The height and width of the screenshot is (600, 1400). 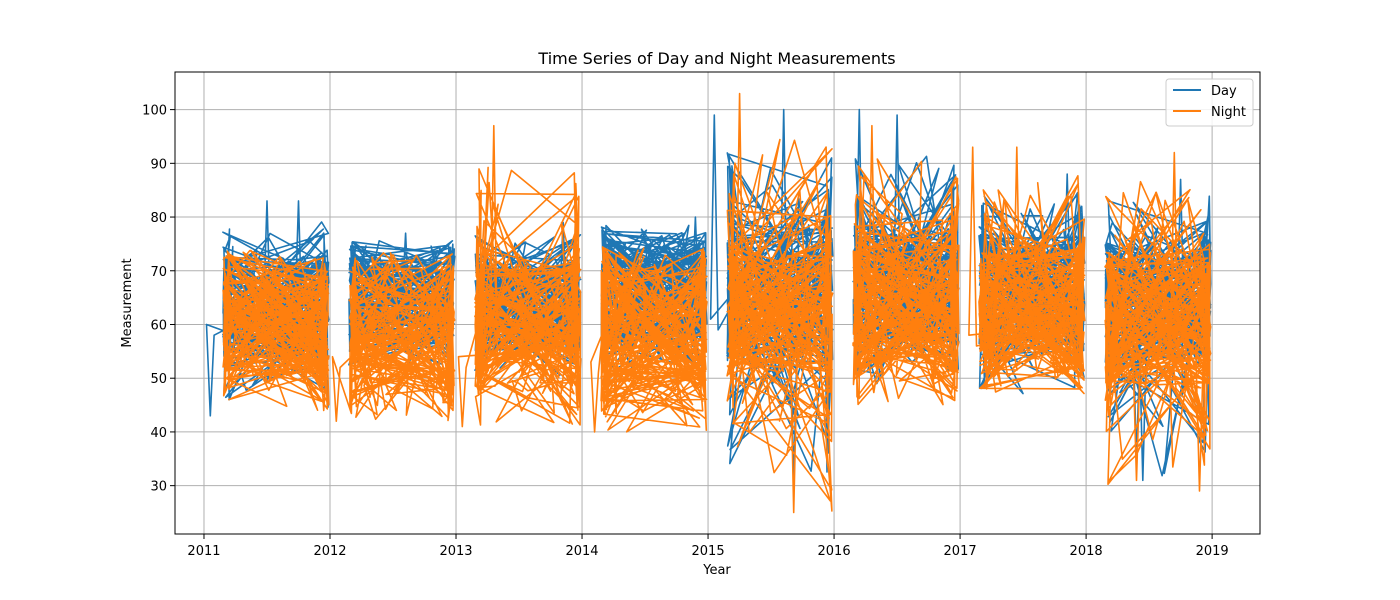 I want to click on legend-label-night: Night, so click(x=1228, y=112).